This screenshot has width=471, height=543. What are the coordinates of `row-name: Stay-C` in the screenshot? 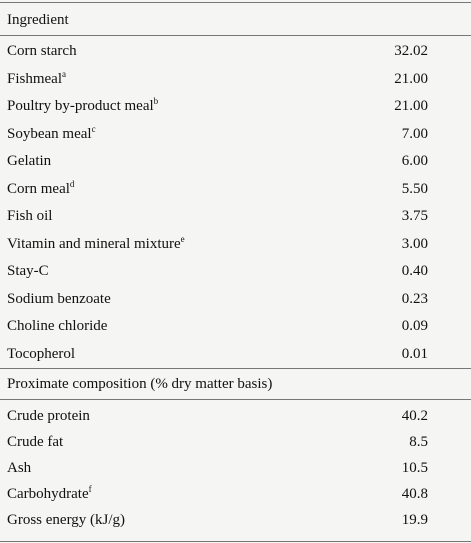 It's located at (28, 271).